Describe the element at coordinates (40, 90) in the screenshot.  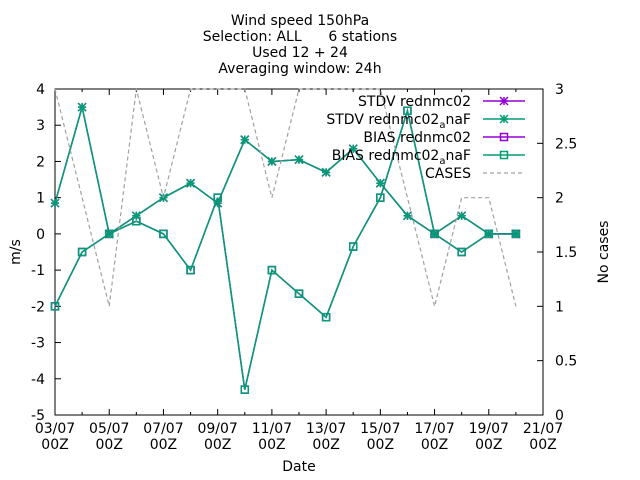
I see `y-tick-label: 4` at that location.